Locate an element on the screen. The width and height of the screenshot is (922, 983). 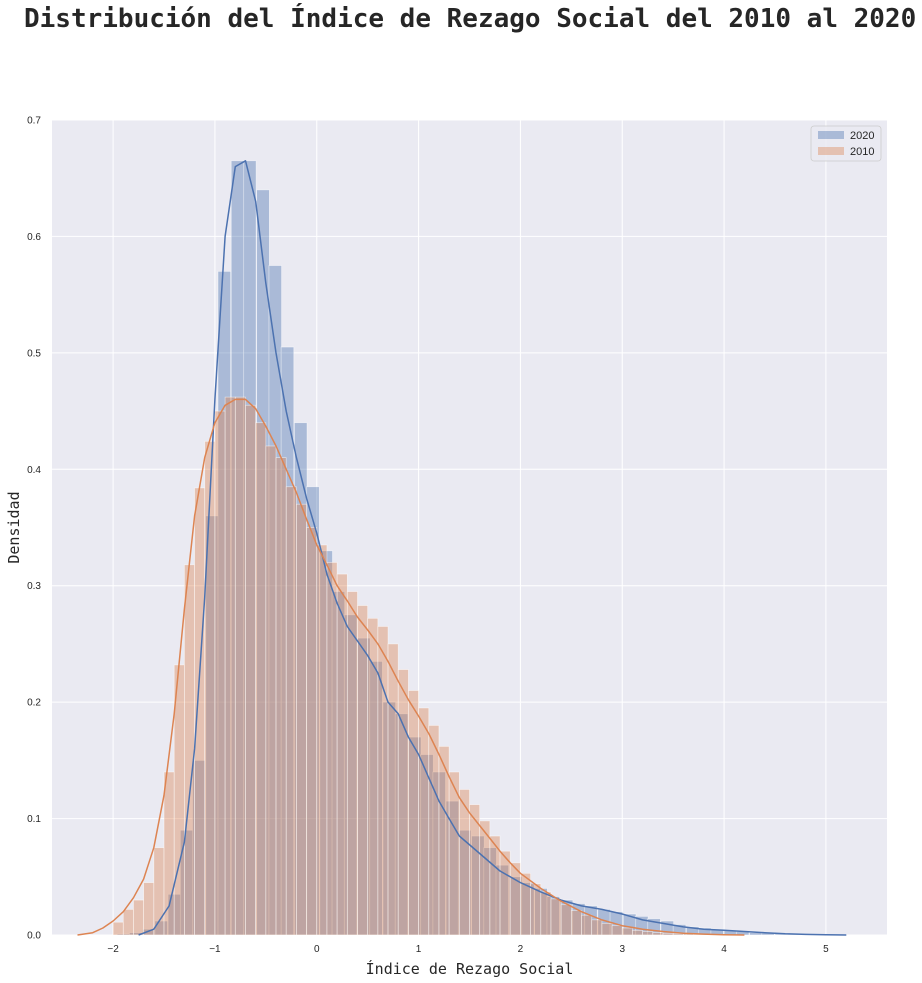
x-tick-label: 4 is located at coordinates (724, 949).